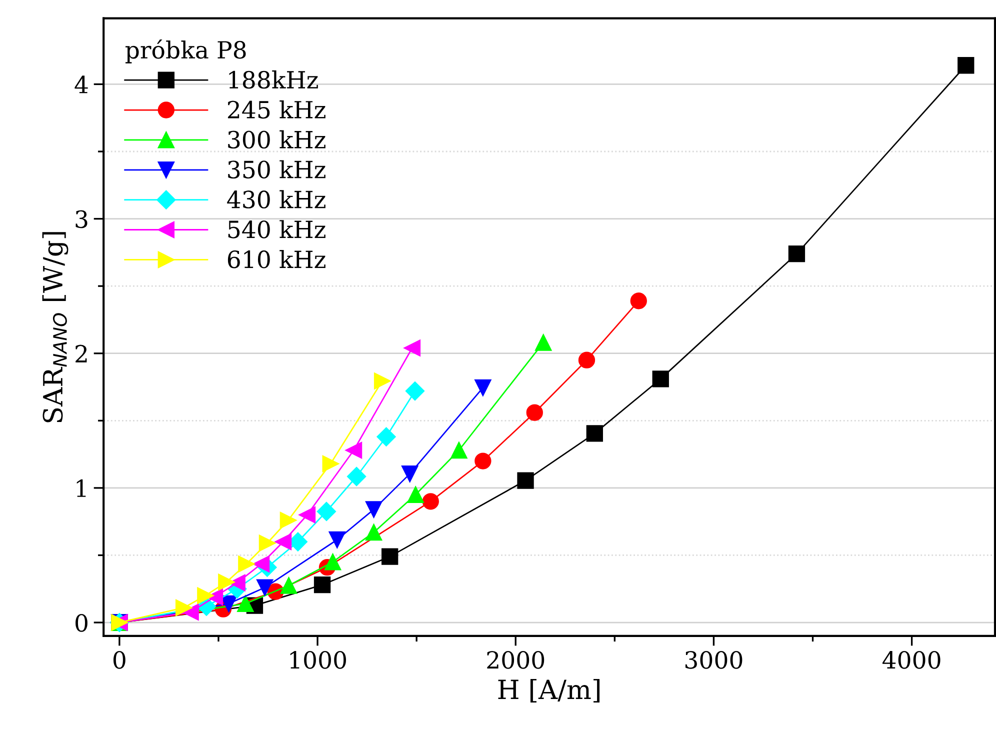 The width and height of the screenshot is (996, 731). Describe the element at coordinates (277, 109) in the screenshot. I see `legend-label: 245 kHz` at that location.